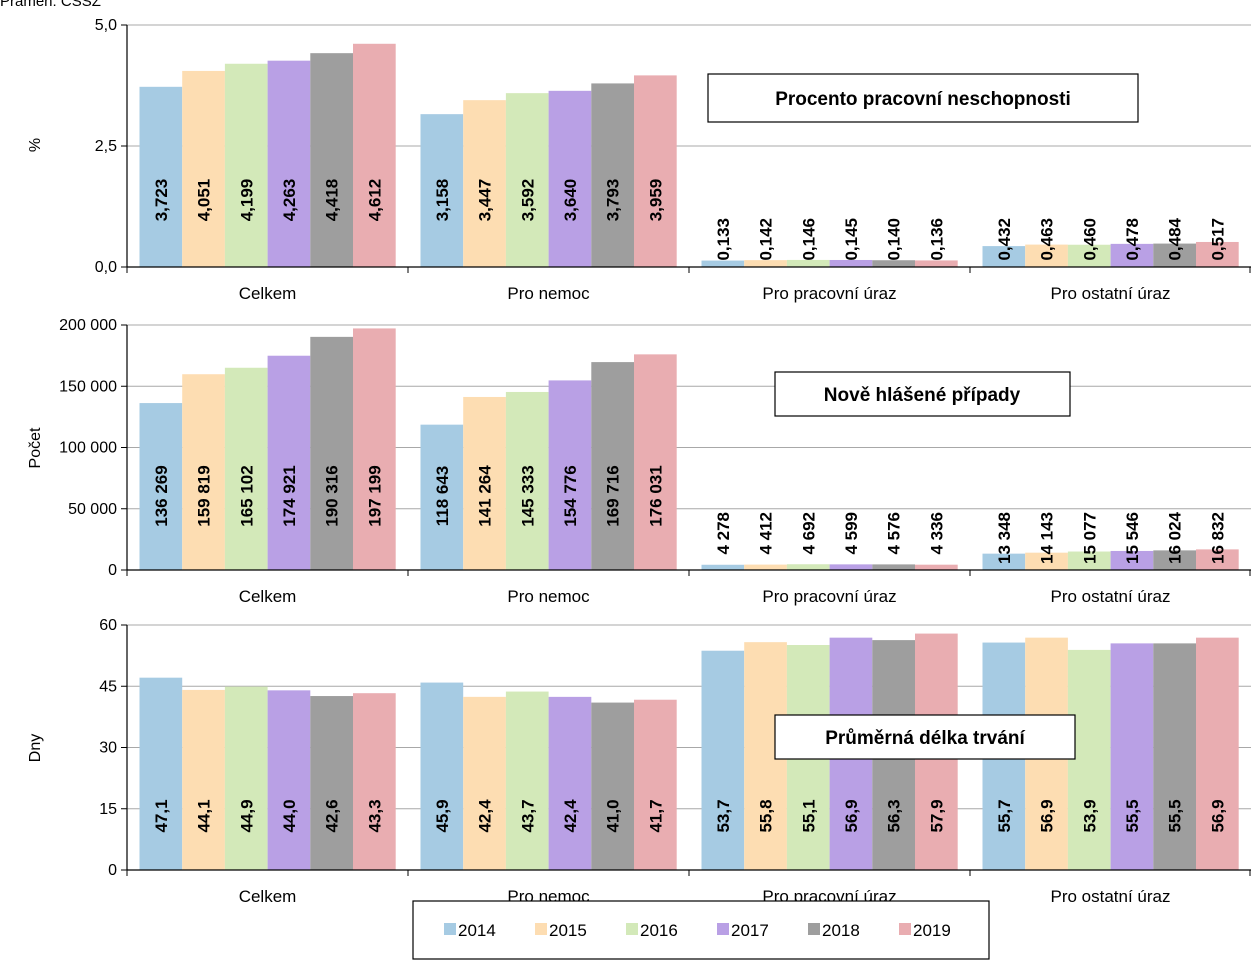  Describe the element at coordinates (332, 815) in the screenshot. I see `data-label: 42,6` at that location.